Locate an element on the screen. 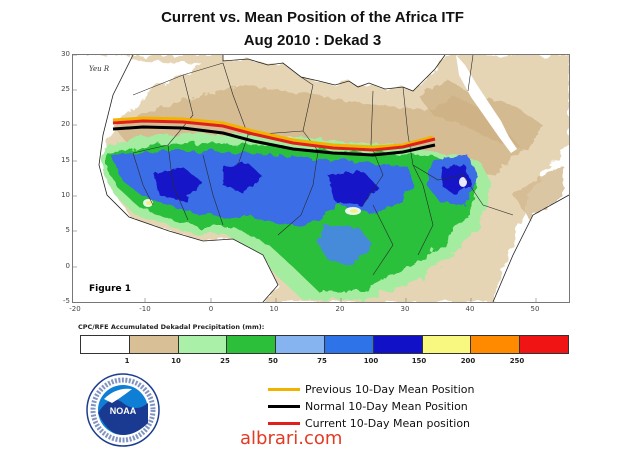 The width and height of the screenshot is (625, 452). noaa-logo: NOAA is located at coordinates (123, 410).